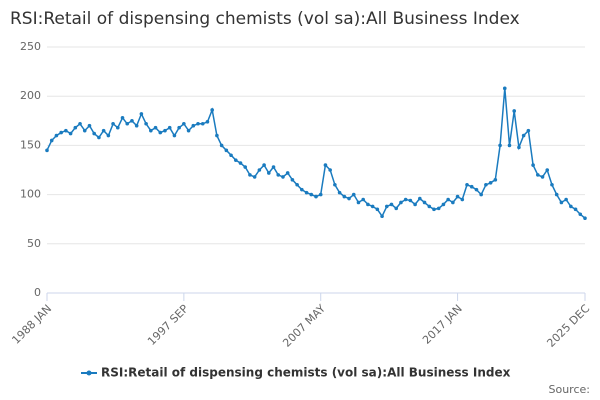 The width and height of the screenshot is (600, 400). What do you see at coordinates (30, 194) in the screenshot?
I see `y-tick-label: 100` at bounding box center [30, 194].